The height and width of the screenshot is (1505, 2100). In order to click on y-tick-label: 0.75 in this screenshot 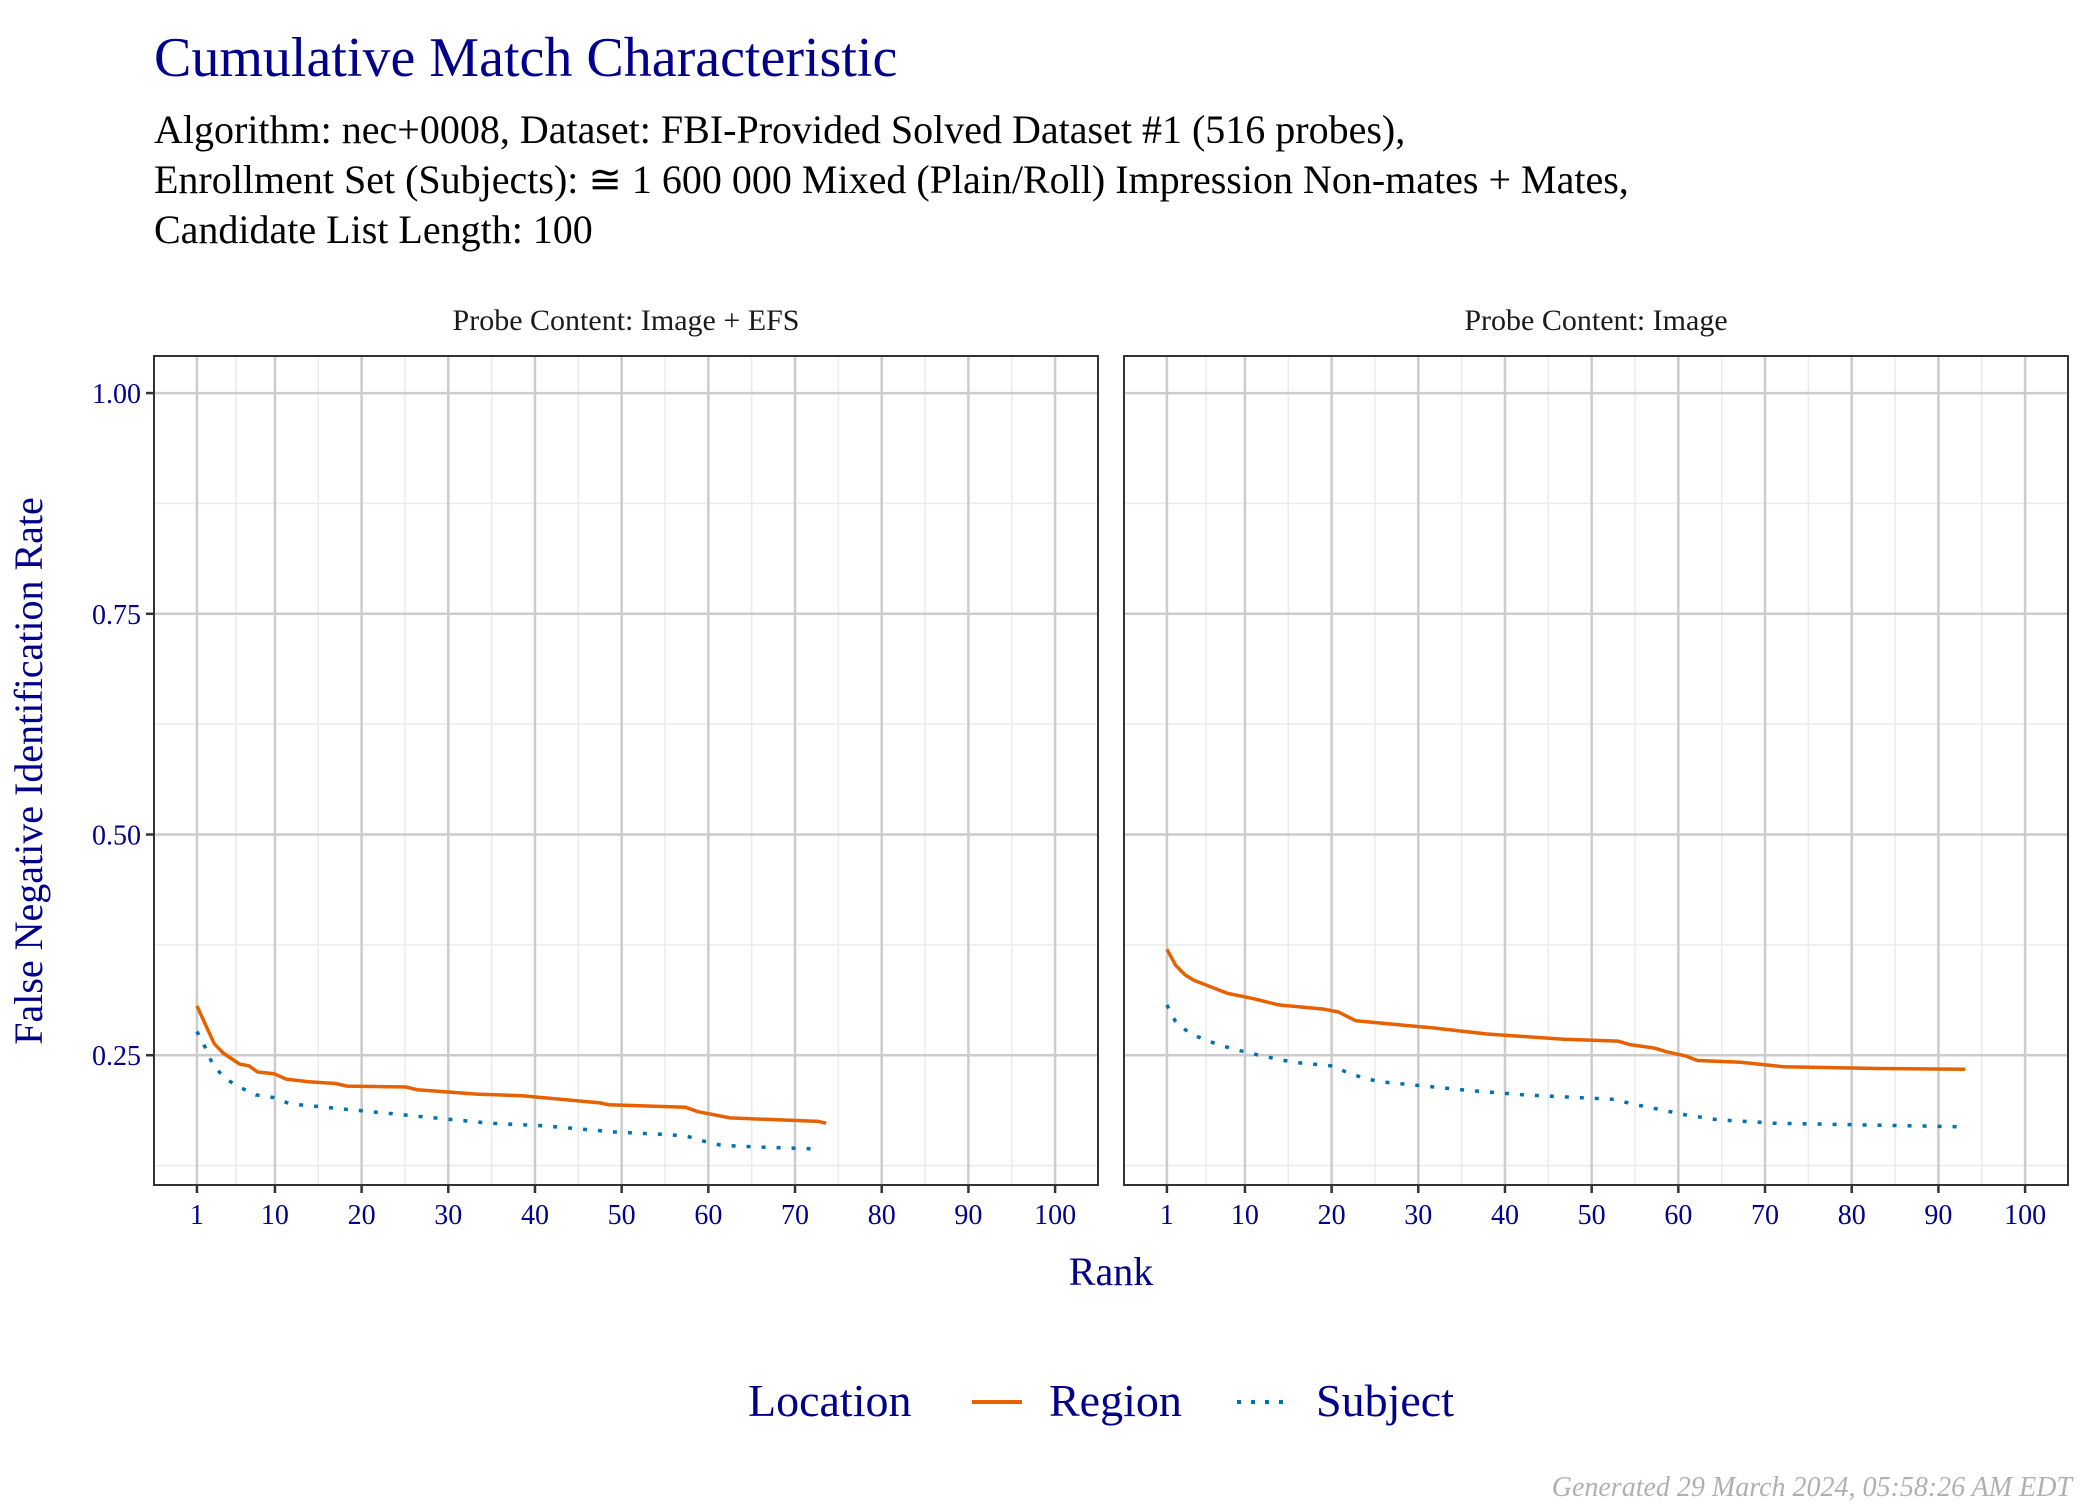, I will do `click(116, 615)`.